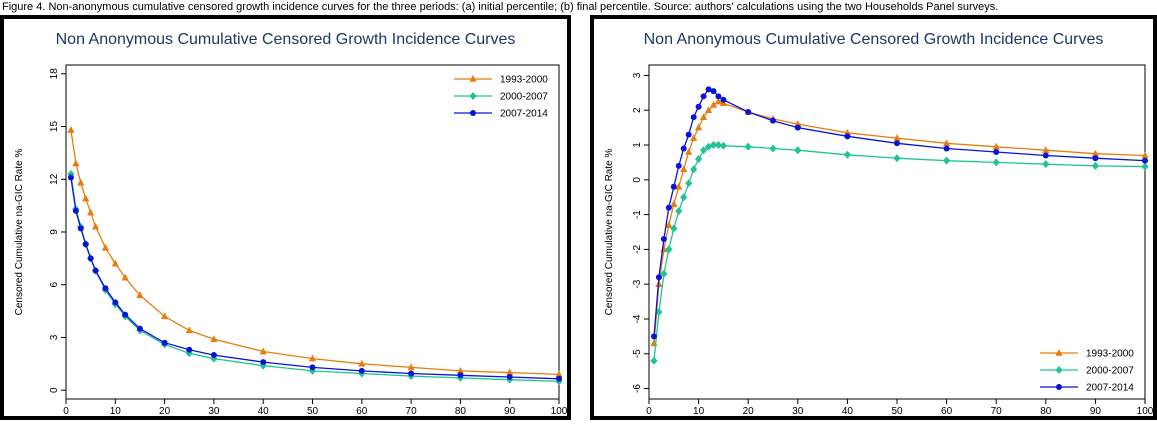  I want to click on y-tick-label: 2, so click(637, 110).